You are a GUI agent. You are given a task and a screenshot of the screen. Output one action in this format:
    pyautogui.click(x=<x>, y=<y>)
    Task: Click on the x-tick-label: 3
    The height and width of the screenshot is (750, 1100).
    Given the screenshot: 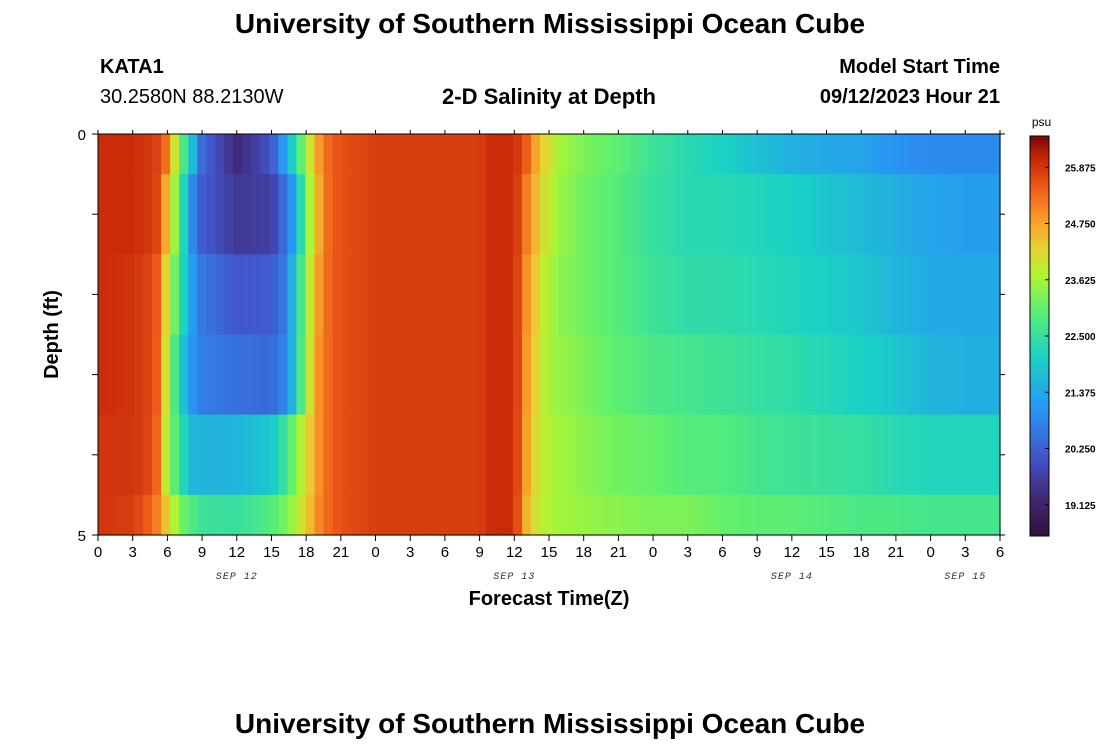 What is the action you would take?
    pyautogui.click(x=965, y=552)
    